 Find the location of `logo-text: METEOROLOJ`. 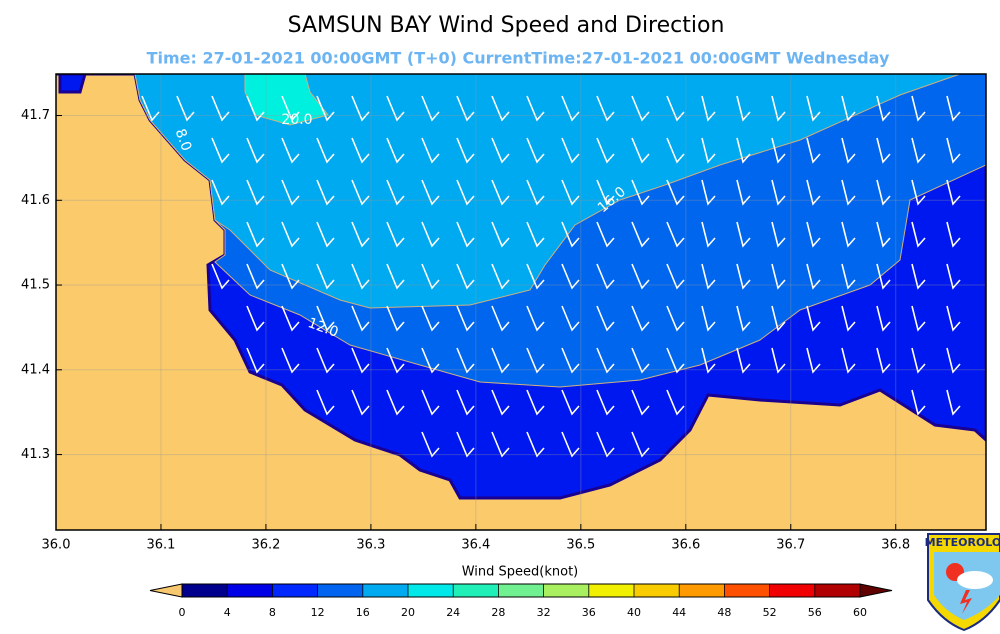

logo-text: METEOROLOJ is located at coordinates (962, 542).